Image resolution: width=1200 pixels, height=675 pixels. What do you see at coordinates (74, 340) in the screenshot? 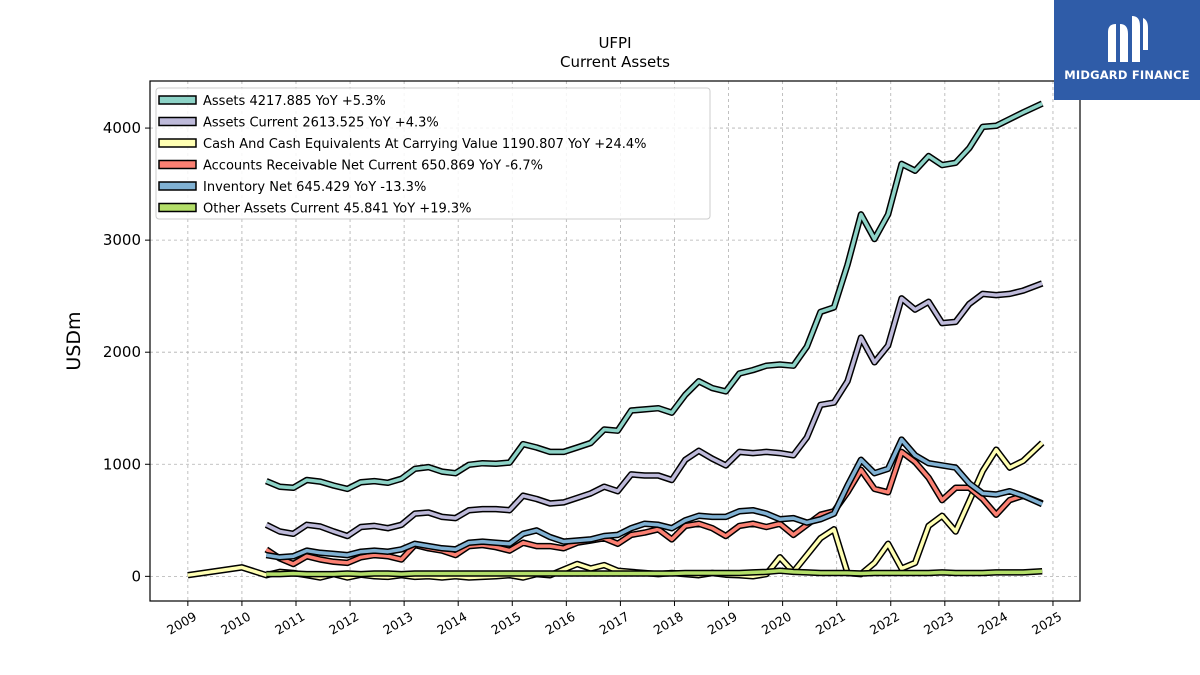
I see `y-axis-label: USDm` at bounding box center [74, 340].